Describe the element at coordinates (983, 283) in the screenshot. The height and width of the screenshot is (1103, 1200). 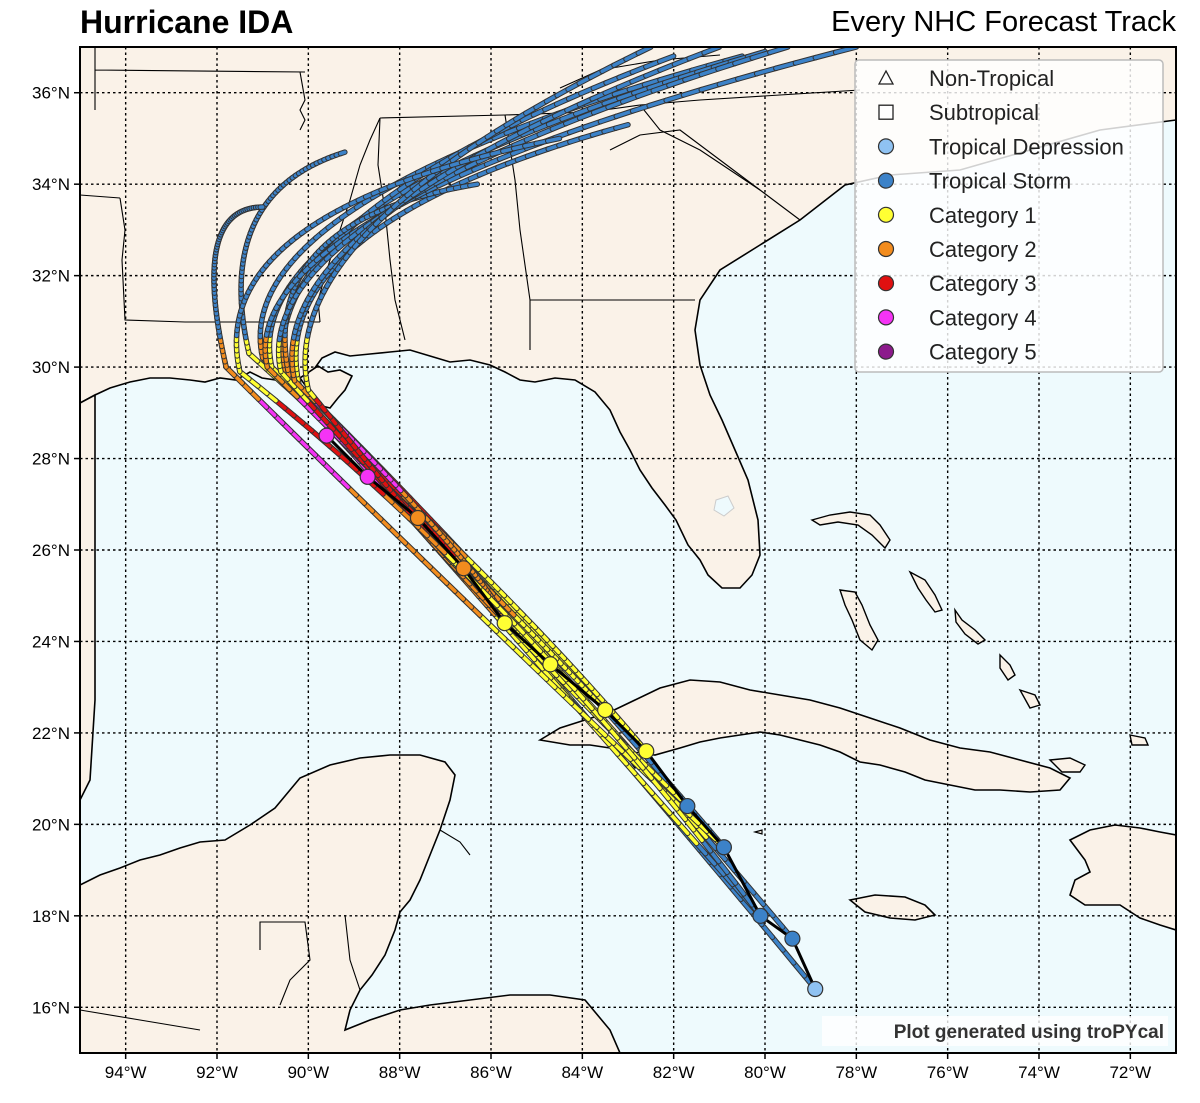
I see `legend-label: Category 3` at that location.